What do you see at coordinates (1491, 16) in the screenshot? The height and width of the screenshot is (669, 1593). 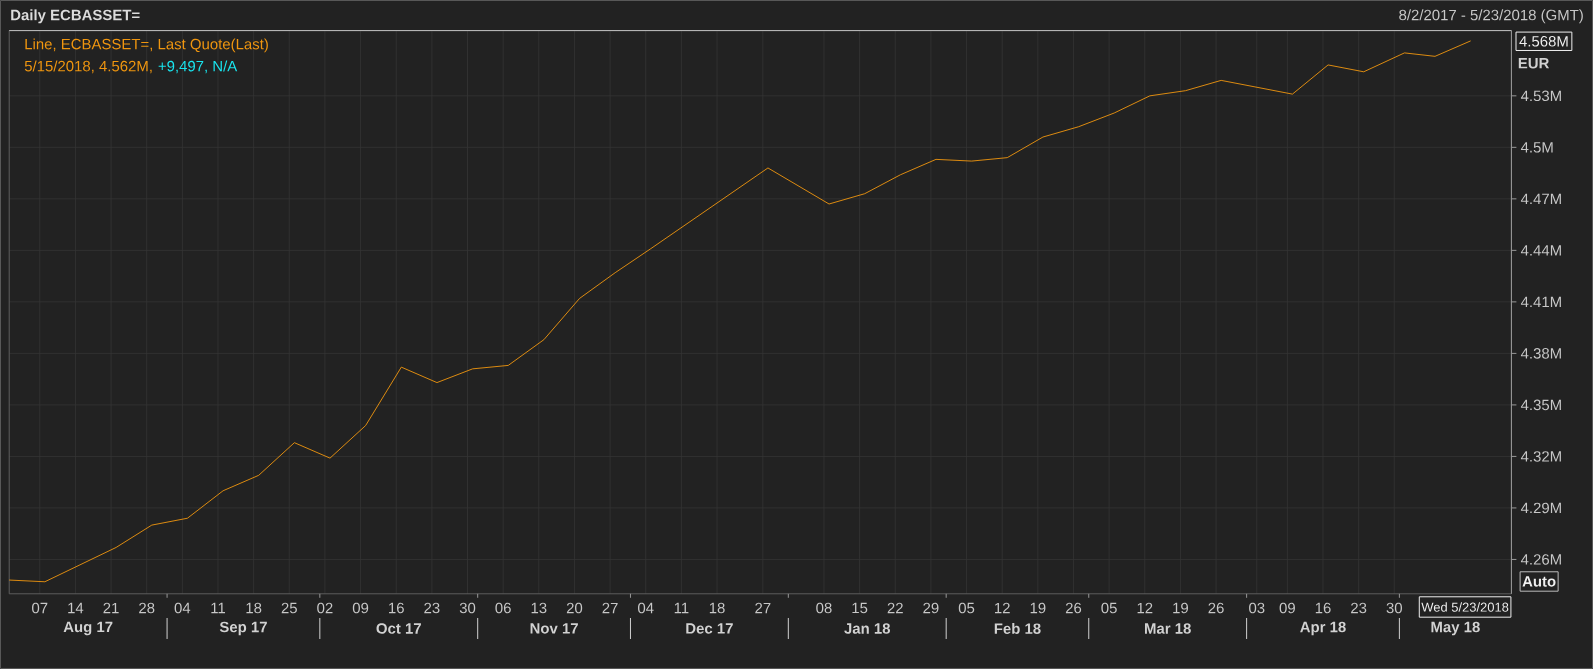 I see `chart-subtitle: 8/2/2017 - 5/23/2018 (GMT)` at bounding box center [1491, 16].